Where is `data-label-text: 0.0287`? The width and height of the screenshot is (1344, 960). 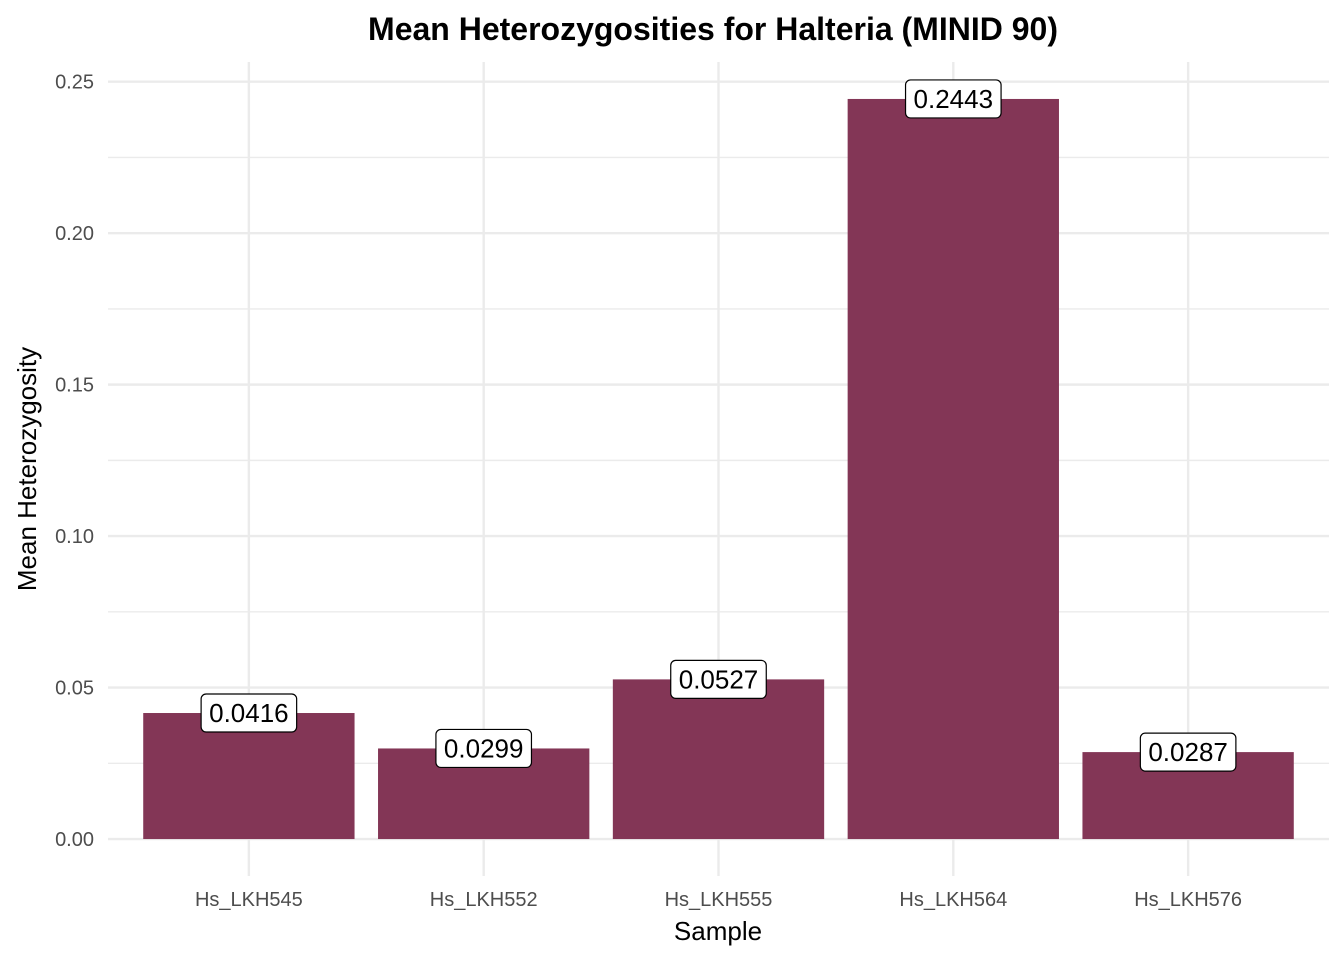 data-label-text: 0.0287 is located at coordinates (1188, 752).